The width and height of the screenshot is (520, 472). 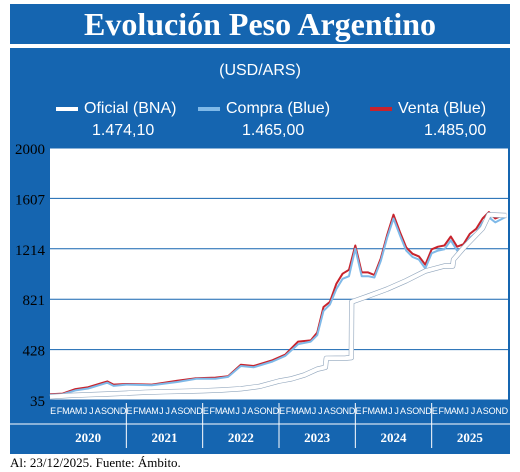 What do you see at coordinates (317, 437) in the screenshot?
I see `year-label-2023: 2023` at bounding box center [317, 437].